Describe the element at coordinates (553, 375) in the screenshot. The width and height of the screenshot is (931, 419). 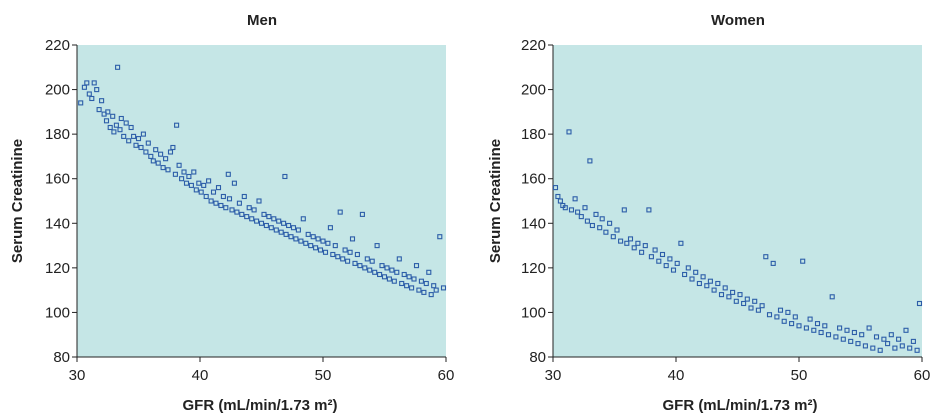
I see `x-tick-label-women-30: 30` at that location.